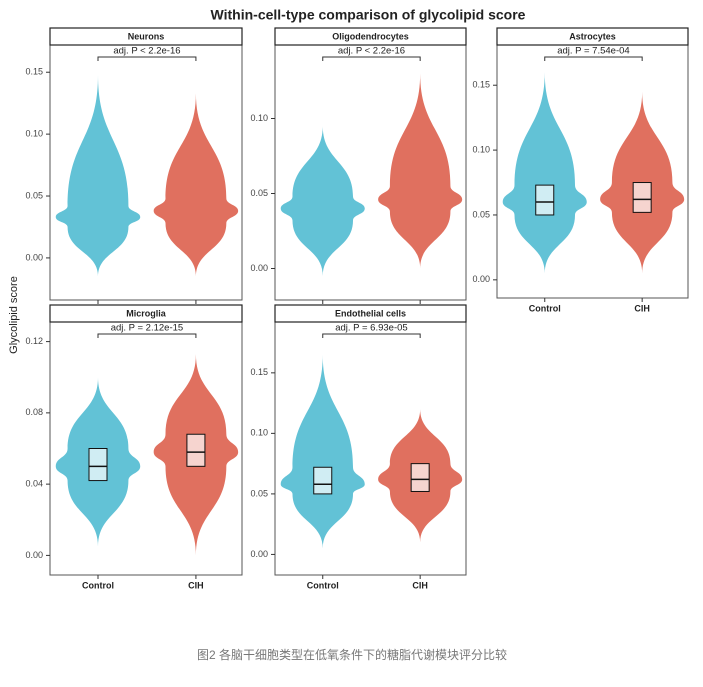 Image resolution: width=703 pixels, height=687 pixels. What do you see at coordinates (352, 654) in the screenshot?
I see `caption: 图2 各脑干细胞类型在低氧条件下的糖脂代谢模块评分比较` at bounding box center [352, 654].